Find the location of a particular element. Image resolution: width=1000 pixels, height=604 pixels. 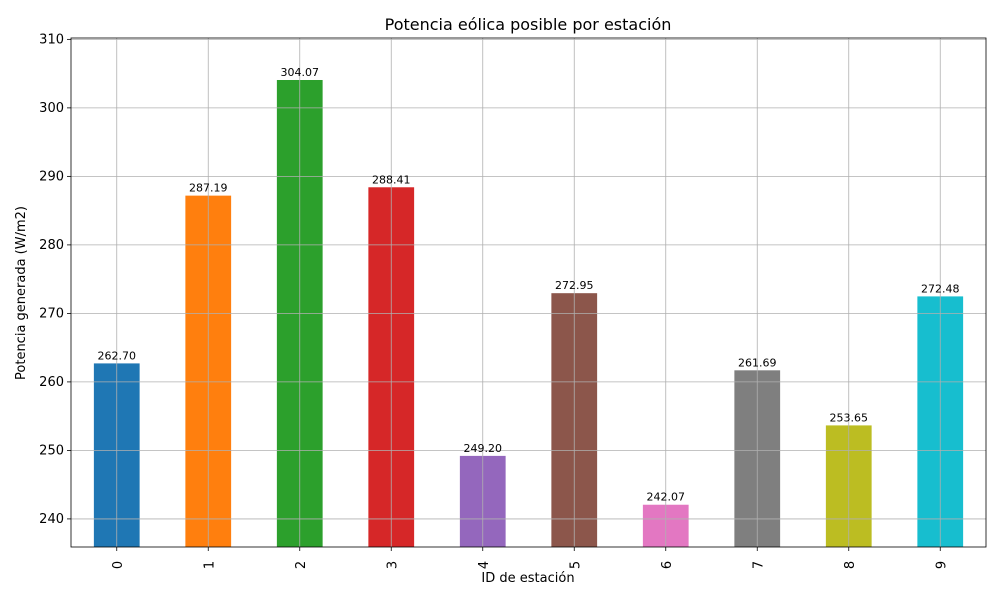

x-tick-label: 4 is located at coordinates (484, 565).